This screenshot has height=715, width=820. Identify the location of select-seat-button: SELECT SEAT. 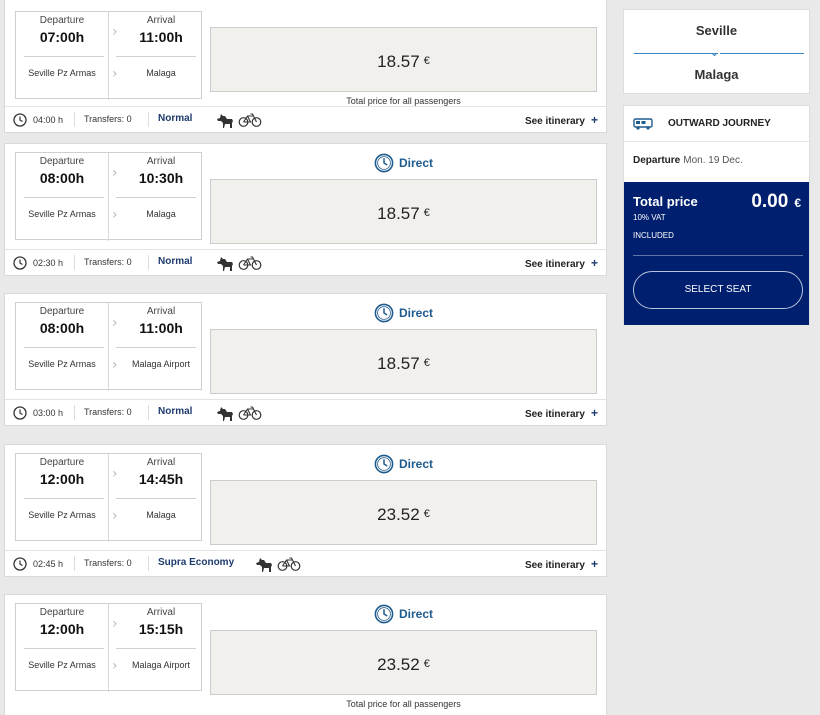
(718, 290).